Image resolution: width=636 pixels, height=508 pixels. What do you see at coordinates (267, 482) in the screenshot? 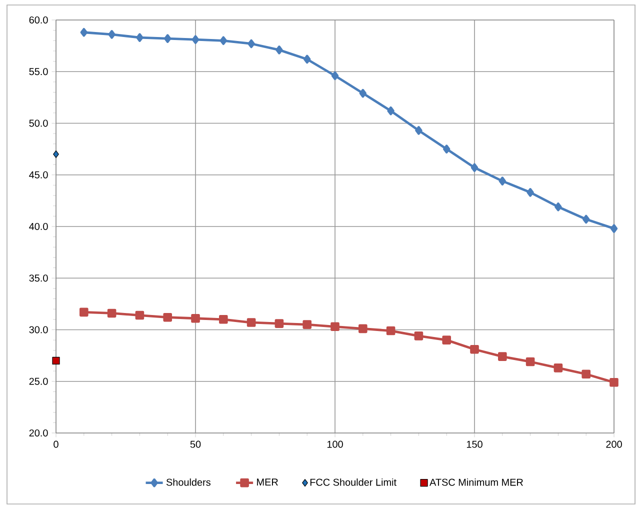
I see `legend-label: MER` at bounding box center [267, 482].